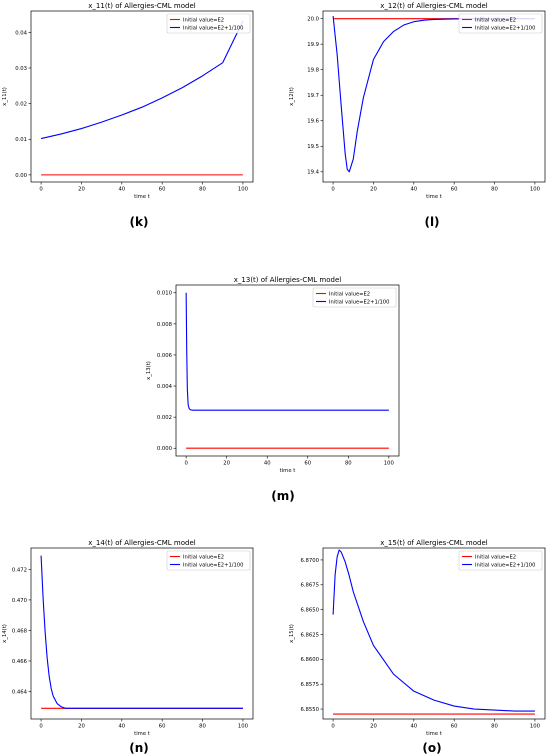 The height and width of the screenshot is (756, 550). Describe the element at coordinates (431, 222) in the screenshot. I see `panel-label: (l)` at that location.